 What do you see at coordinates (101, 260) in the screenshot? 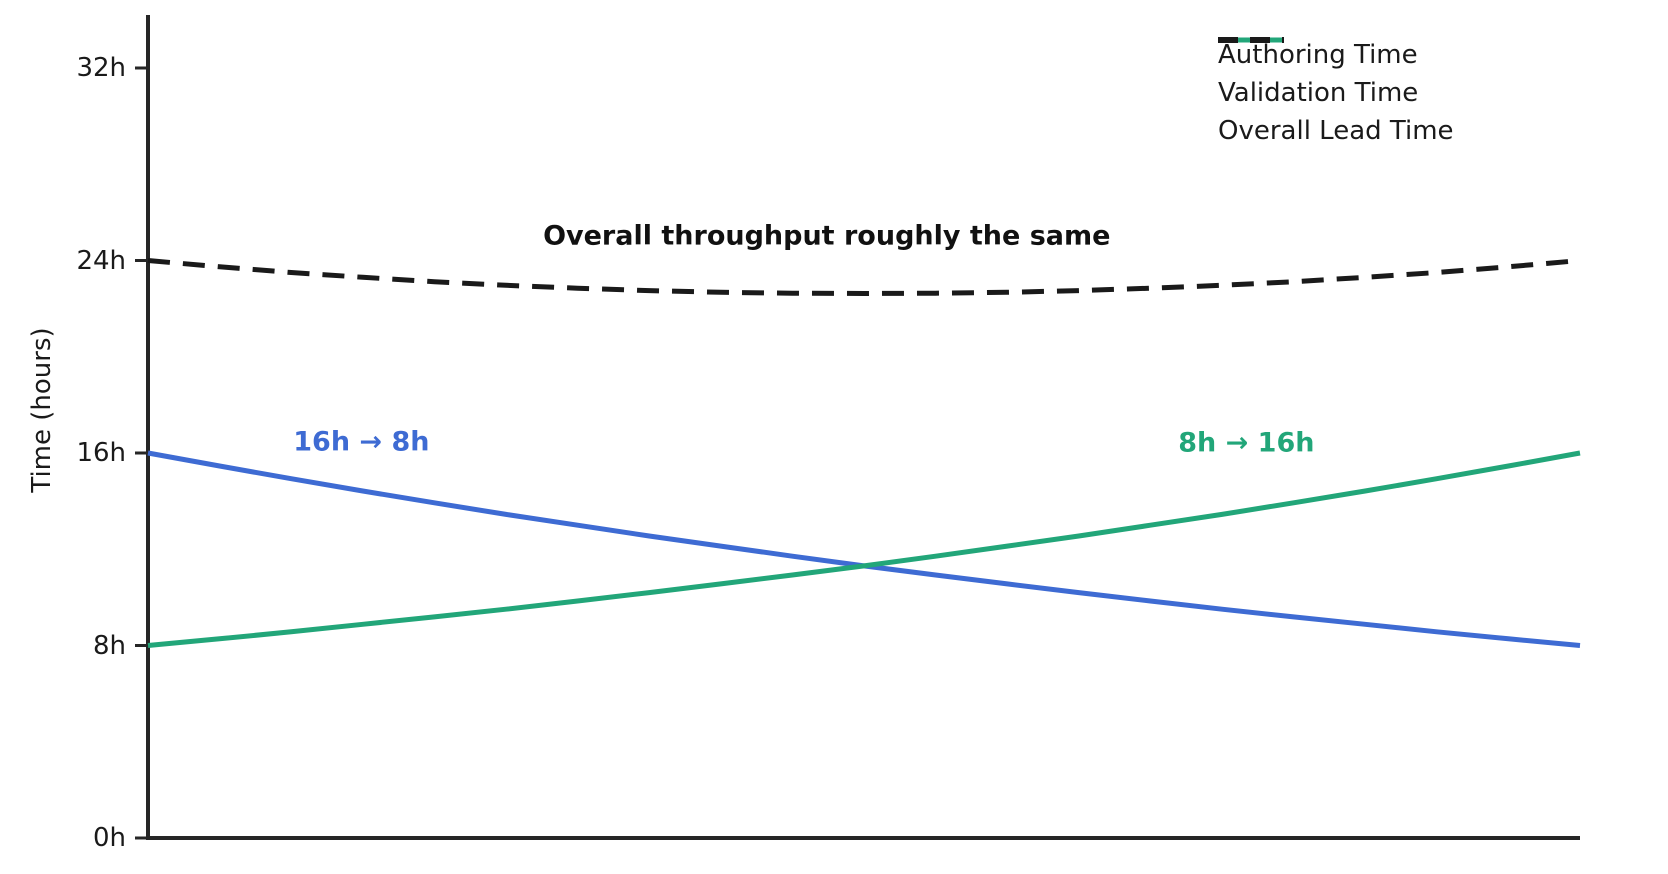
I see `y-tick-label: 24h` at bounding box center [101, 260].